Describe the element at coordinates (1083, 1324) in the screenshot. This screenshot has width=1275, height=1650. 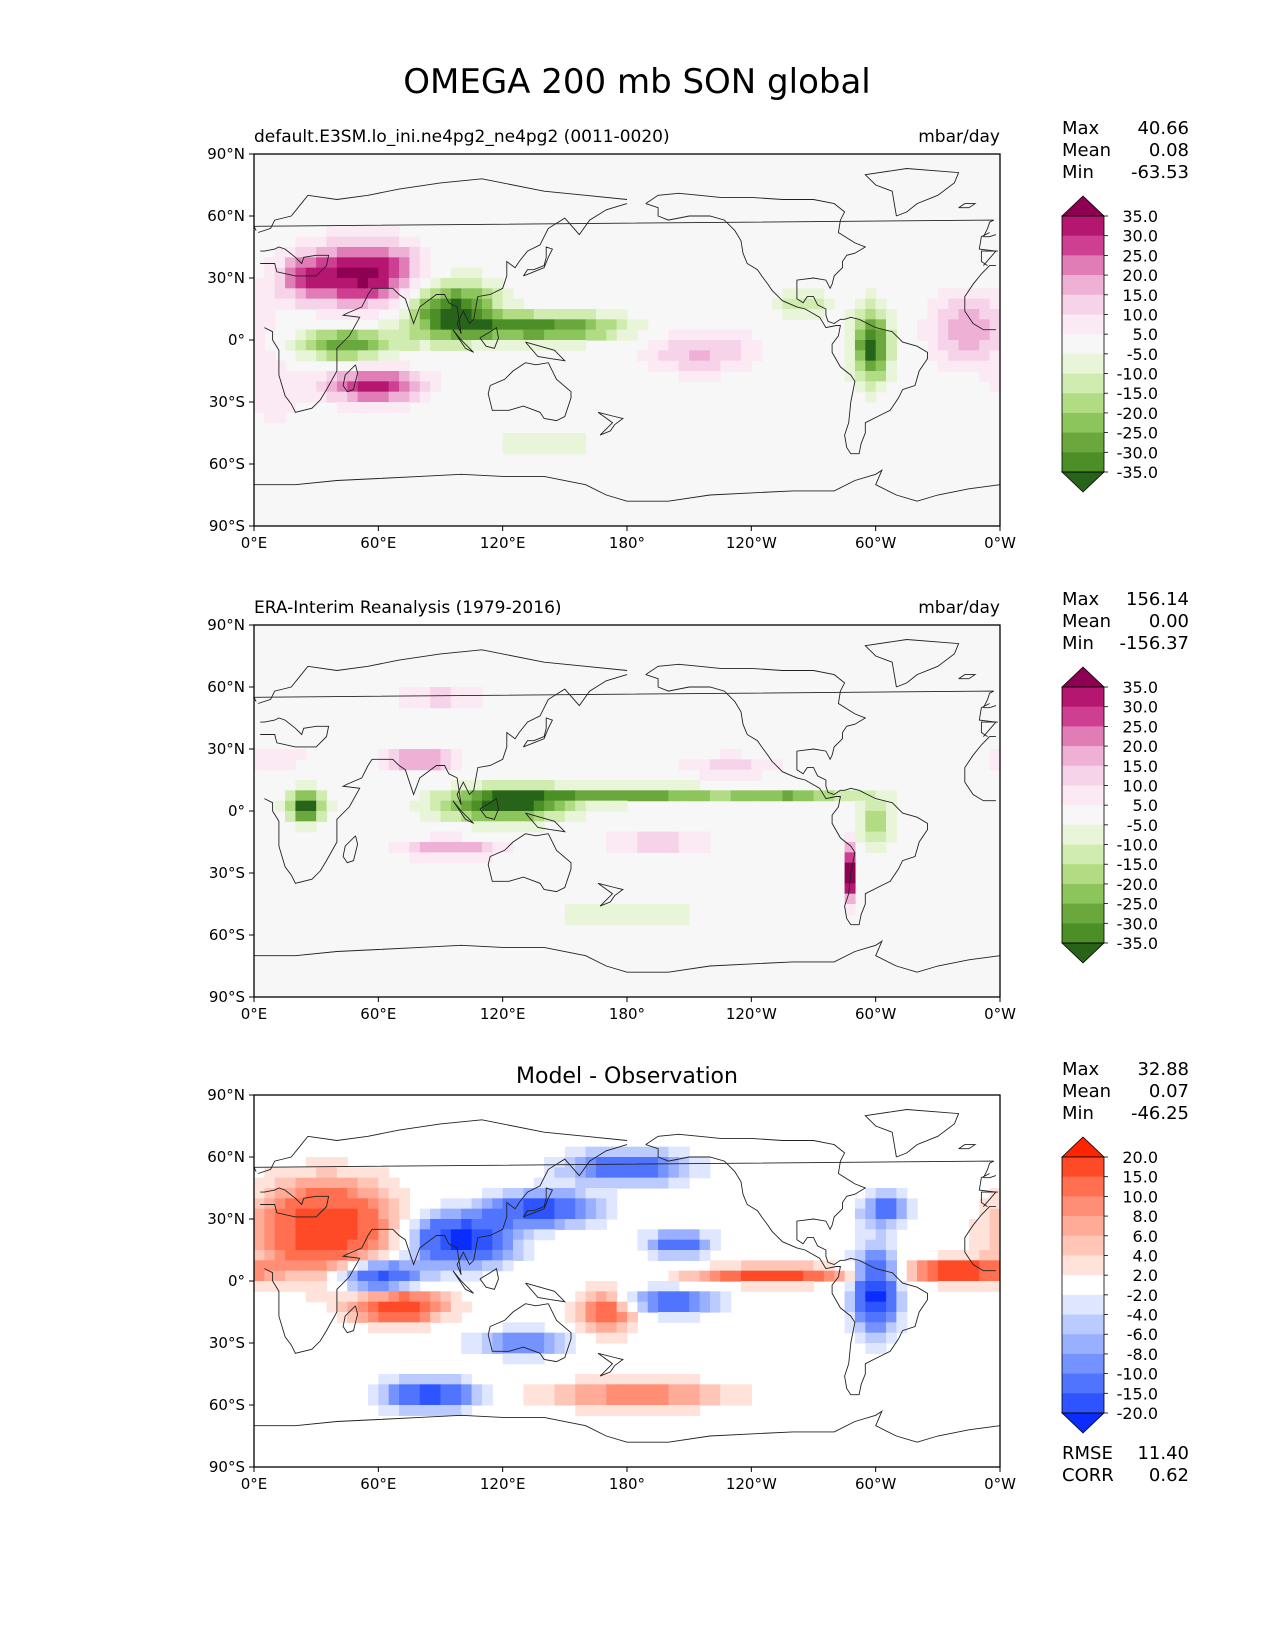
I see `colorbar-segment` at that location.